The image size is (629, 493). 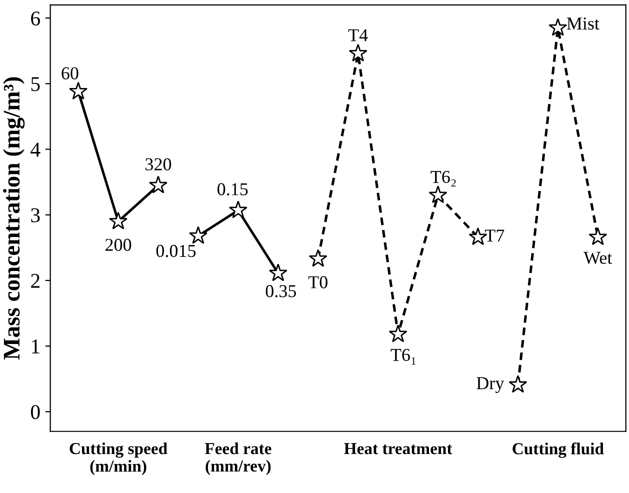 What do you see at coordinates (403, 356) in the screenshot?
I see `annotation: T6₁` at bounding box center [403, 356].